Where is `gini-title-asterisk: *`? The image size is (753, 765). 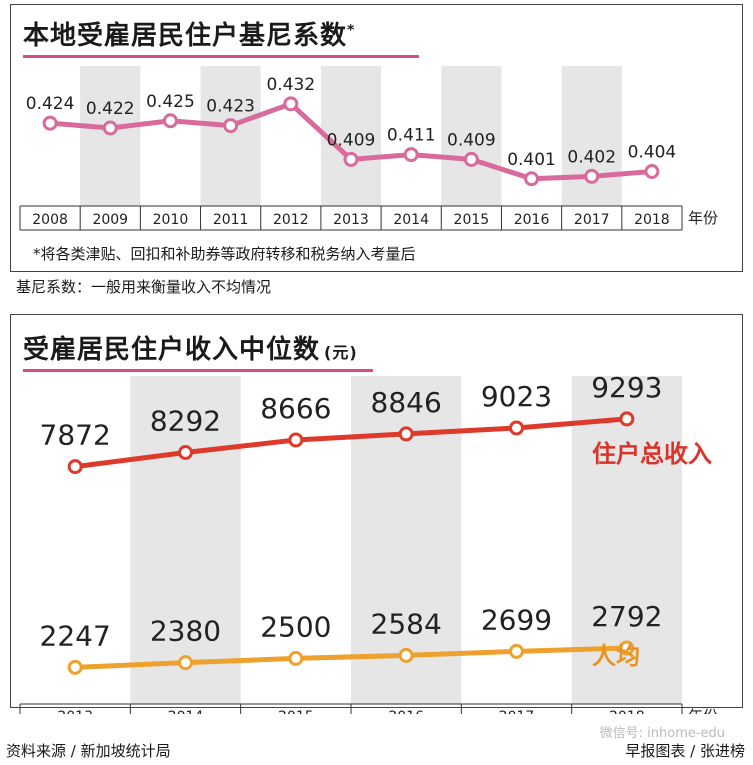
gini-title-asterisk: * is located at coordinates (351, 30).